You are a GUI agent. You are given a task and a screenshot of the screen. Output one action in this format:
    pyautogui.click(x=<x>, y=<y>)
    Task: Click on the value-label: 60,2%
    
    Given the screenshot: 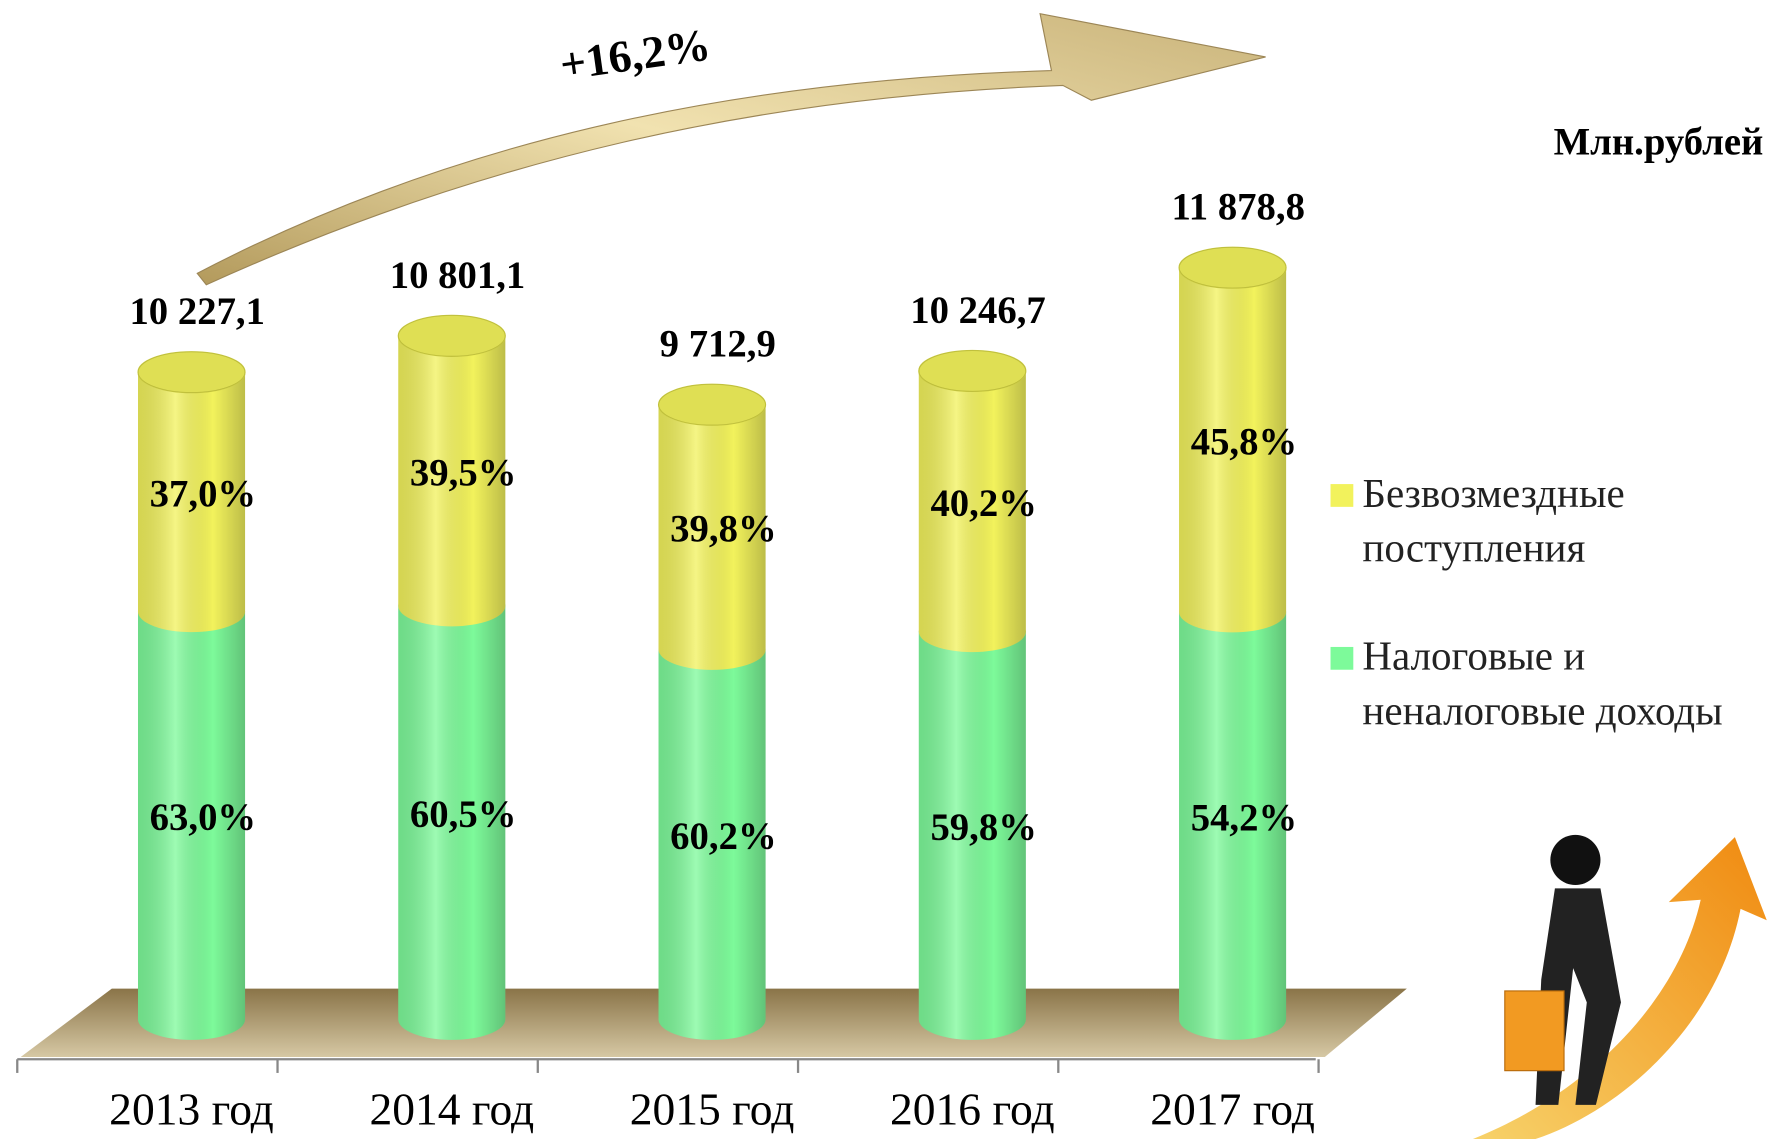 What is the action you would take?
    pyautogui.click(x=723, y=836)
    